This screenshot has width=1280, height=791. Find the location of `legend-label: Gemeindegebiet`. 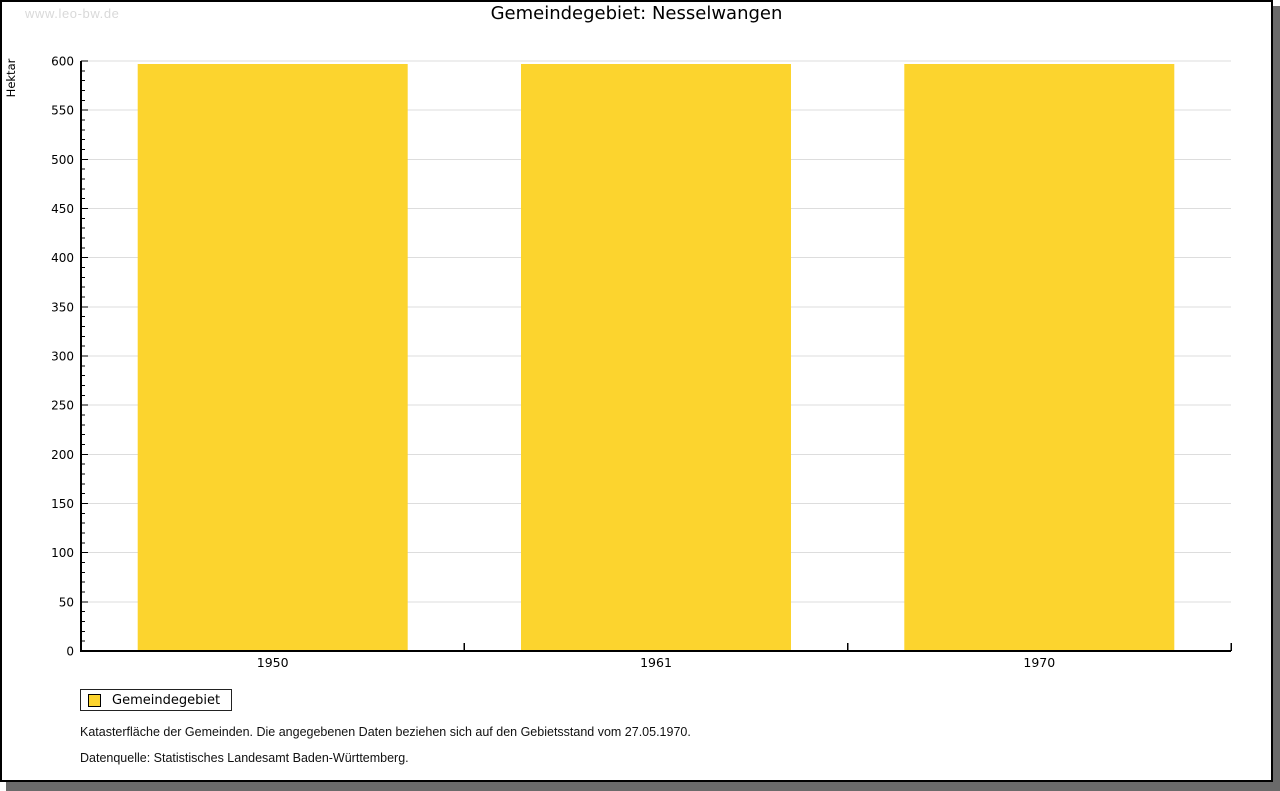

legend-label: Gemeindegebiet is located at coordinates (166, 700).